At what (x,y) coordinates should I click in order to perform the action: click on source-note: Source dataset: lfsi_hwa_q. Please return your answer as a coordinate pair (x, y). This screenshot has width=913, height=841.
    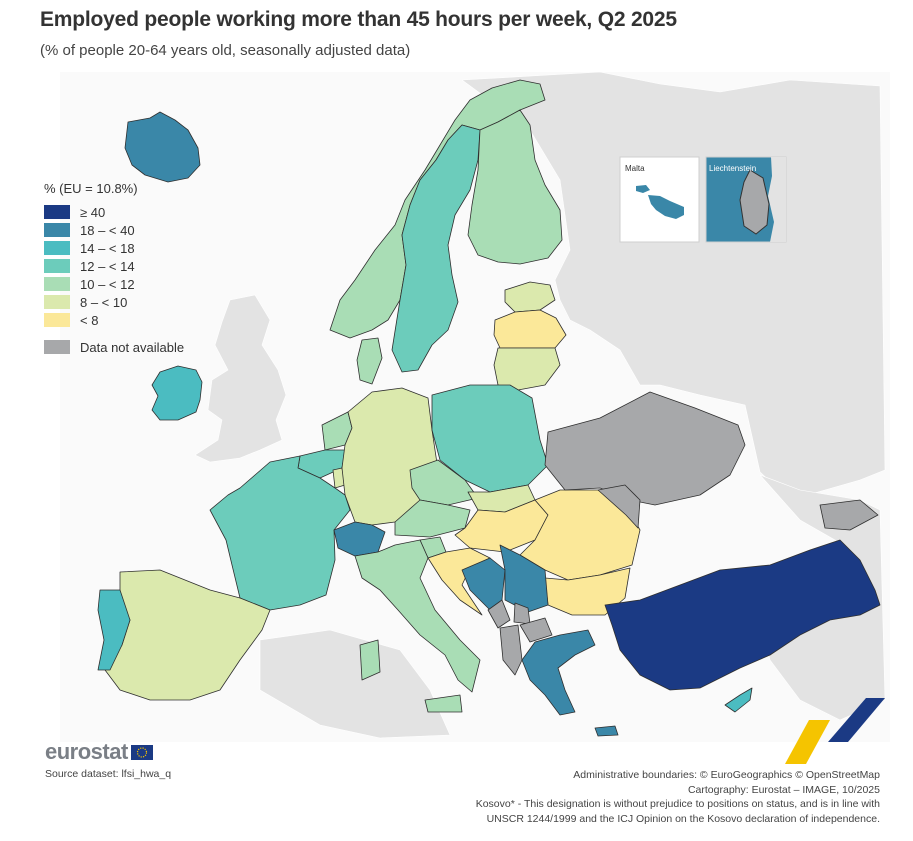
    Looking at the image, I should click on (108, 774).